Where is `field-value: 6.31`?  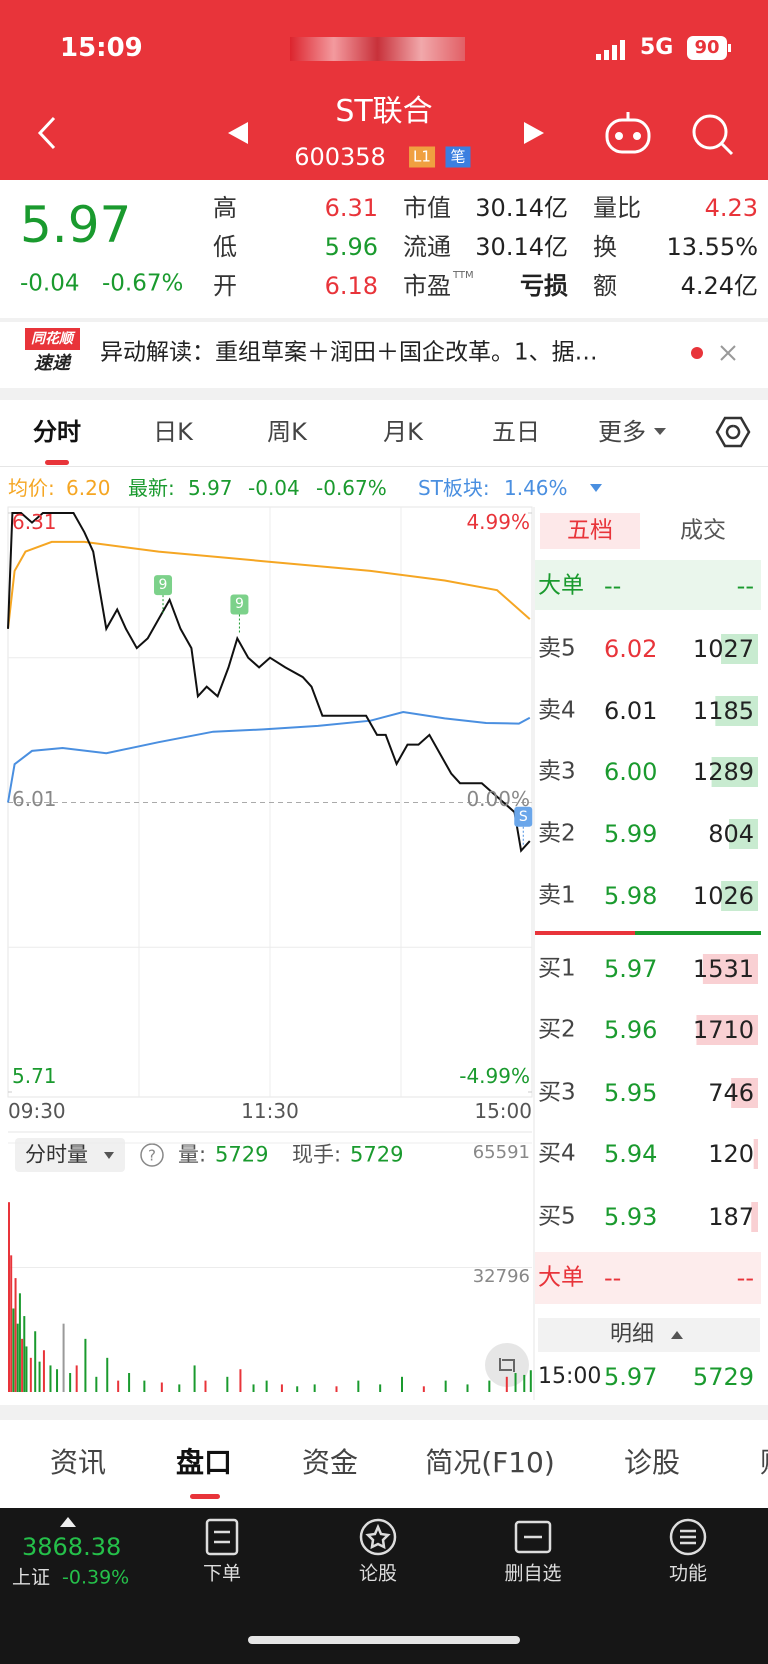 field-value: 6.31 is located at coordinates (351, 208).